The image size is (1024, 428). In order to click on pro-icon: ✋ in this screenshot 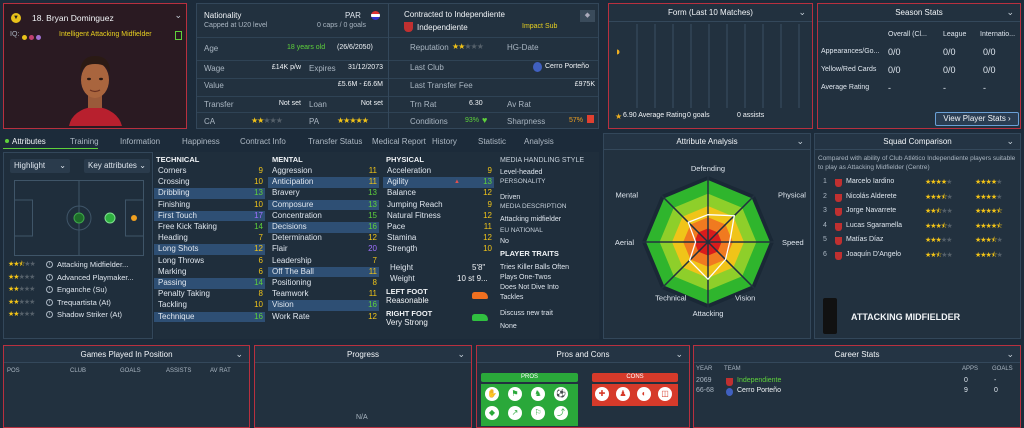, I will do `click(492, 394)`.